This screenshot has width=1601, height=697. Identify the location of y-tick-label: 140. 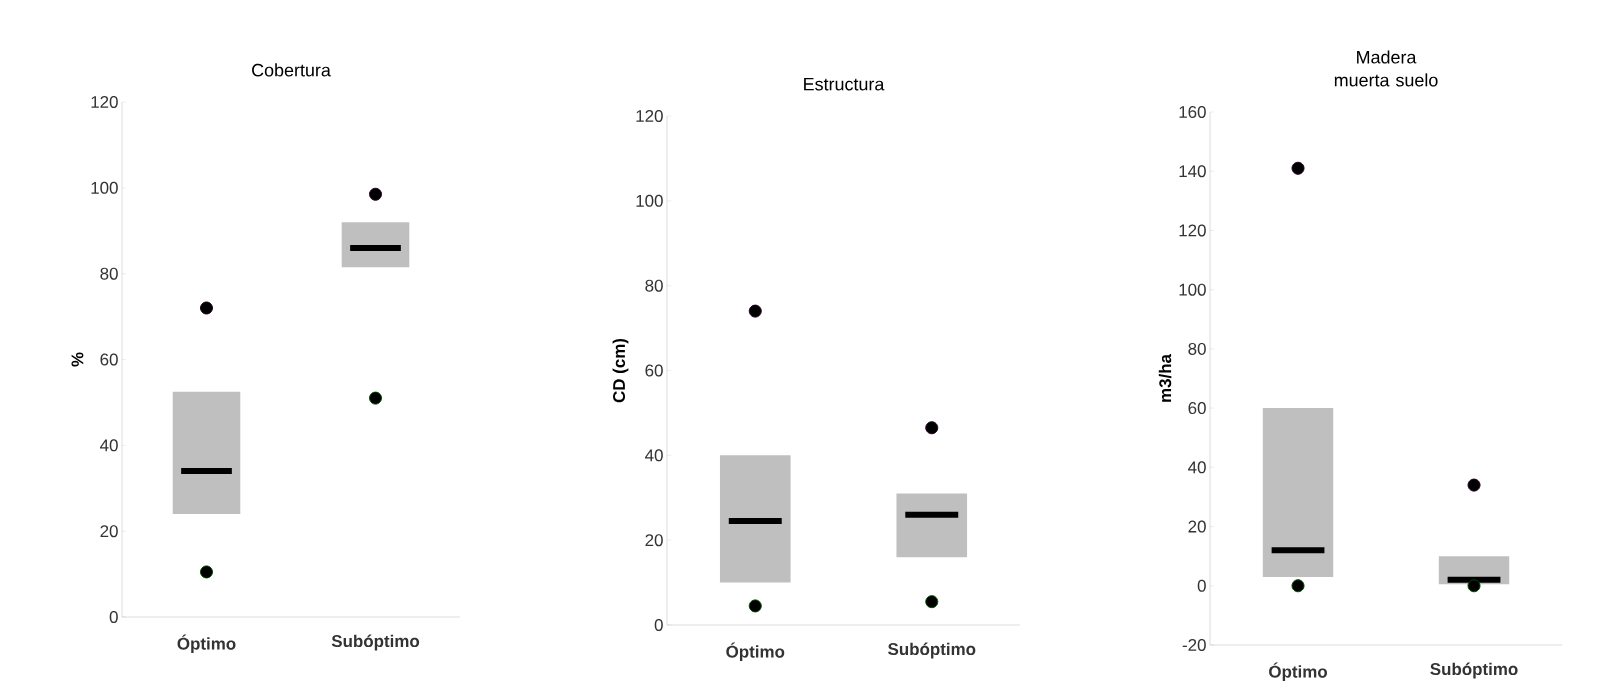
(1192, 171).